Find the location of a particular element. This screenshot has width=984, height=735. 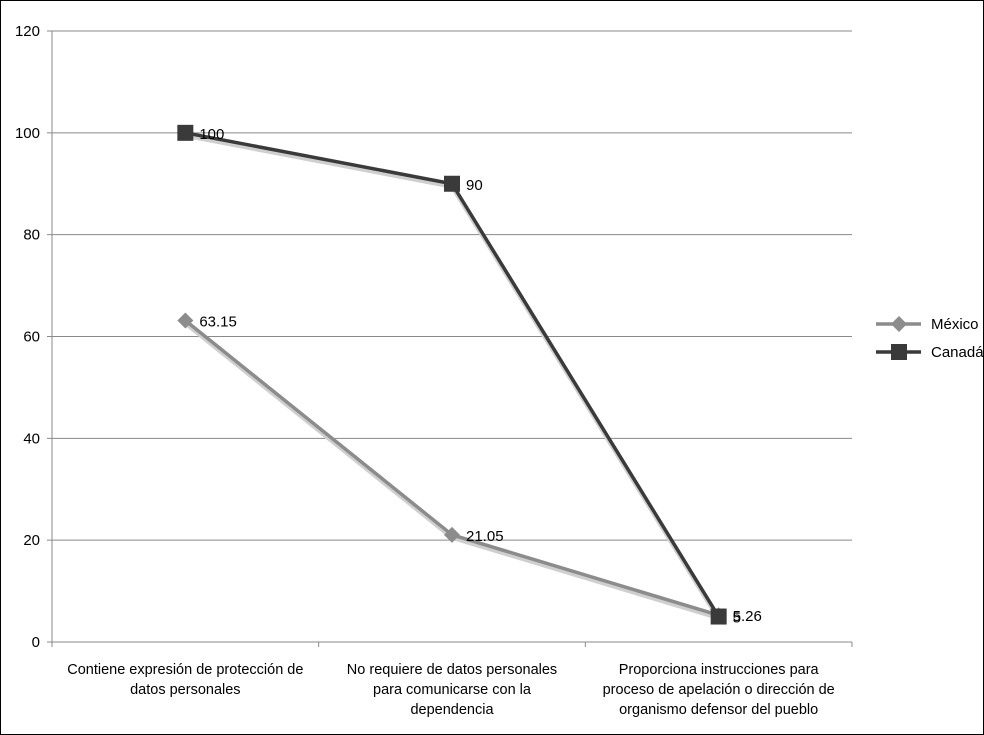

category-label-line: No requiere de datos personales is located at coordinates (452, 670).